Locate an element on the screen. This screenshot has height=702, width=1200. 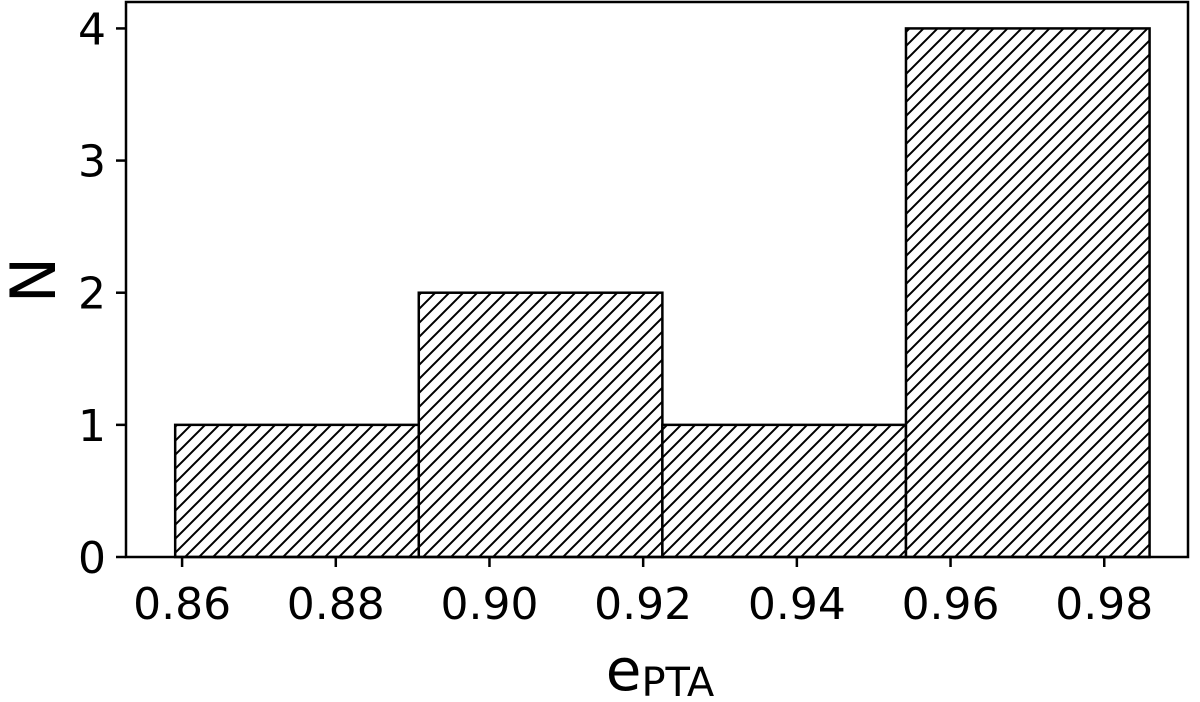
x-label-subscript: PTA is located at coordinates (677, 681).